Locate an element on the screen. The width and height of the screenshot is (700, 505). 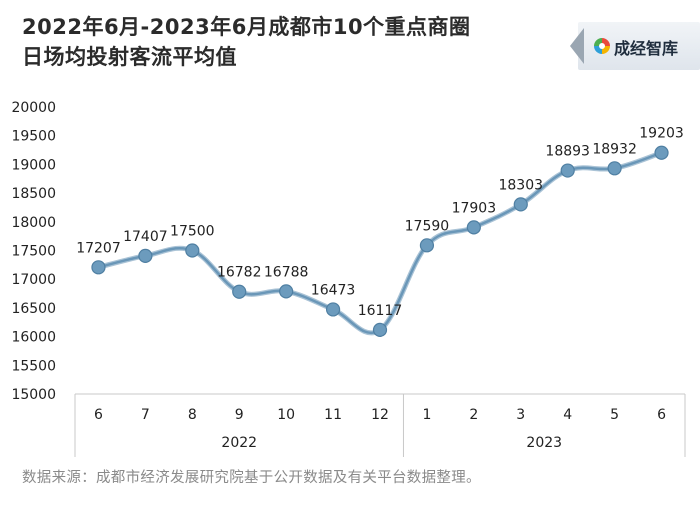
x-tick-label: 12 is located at coordinates (380, 415).